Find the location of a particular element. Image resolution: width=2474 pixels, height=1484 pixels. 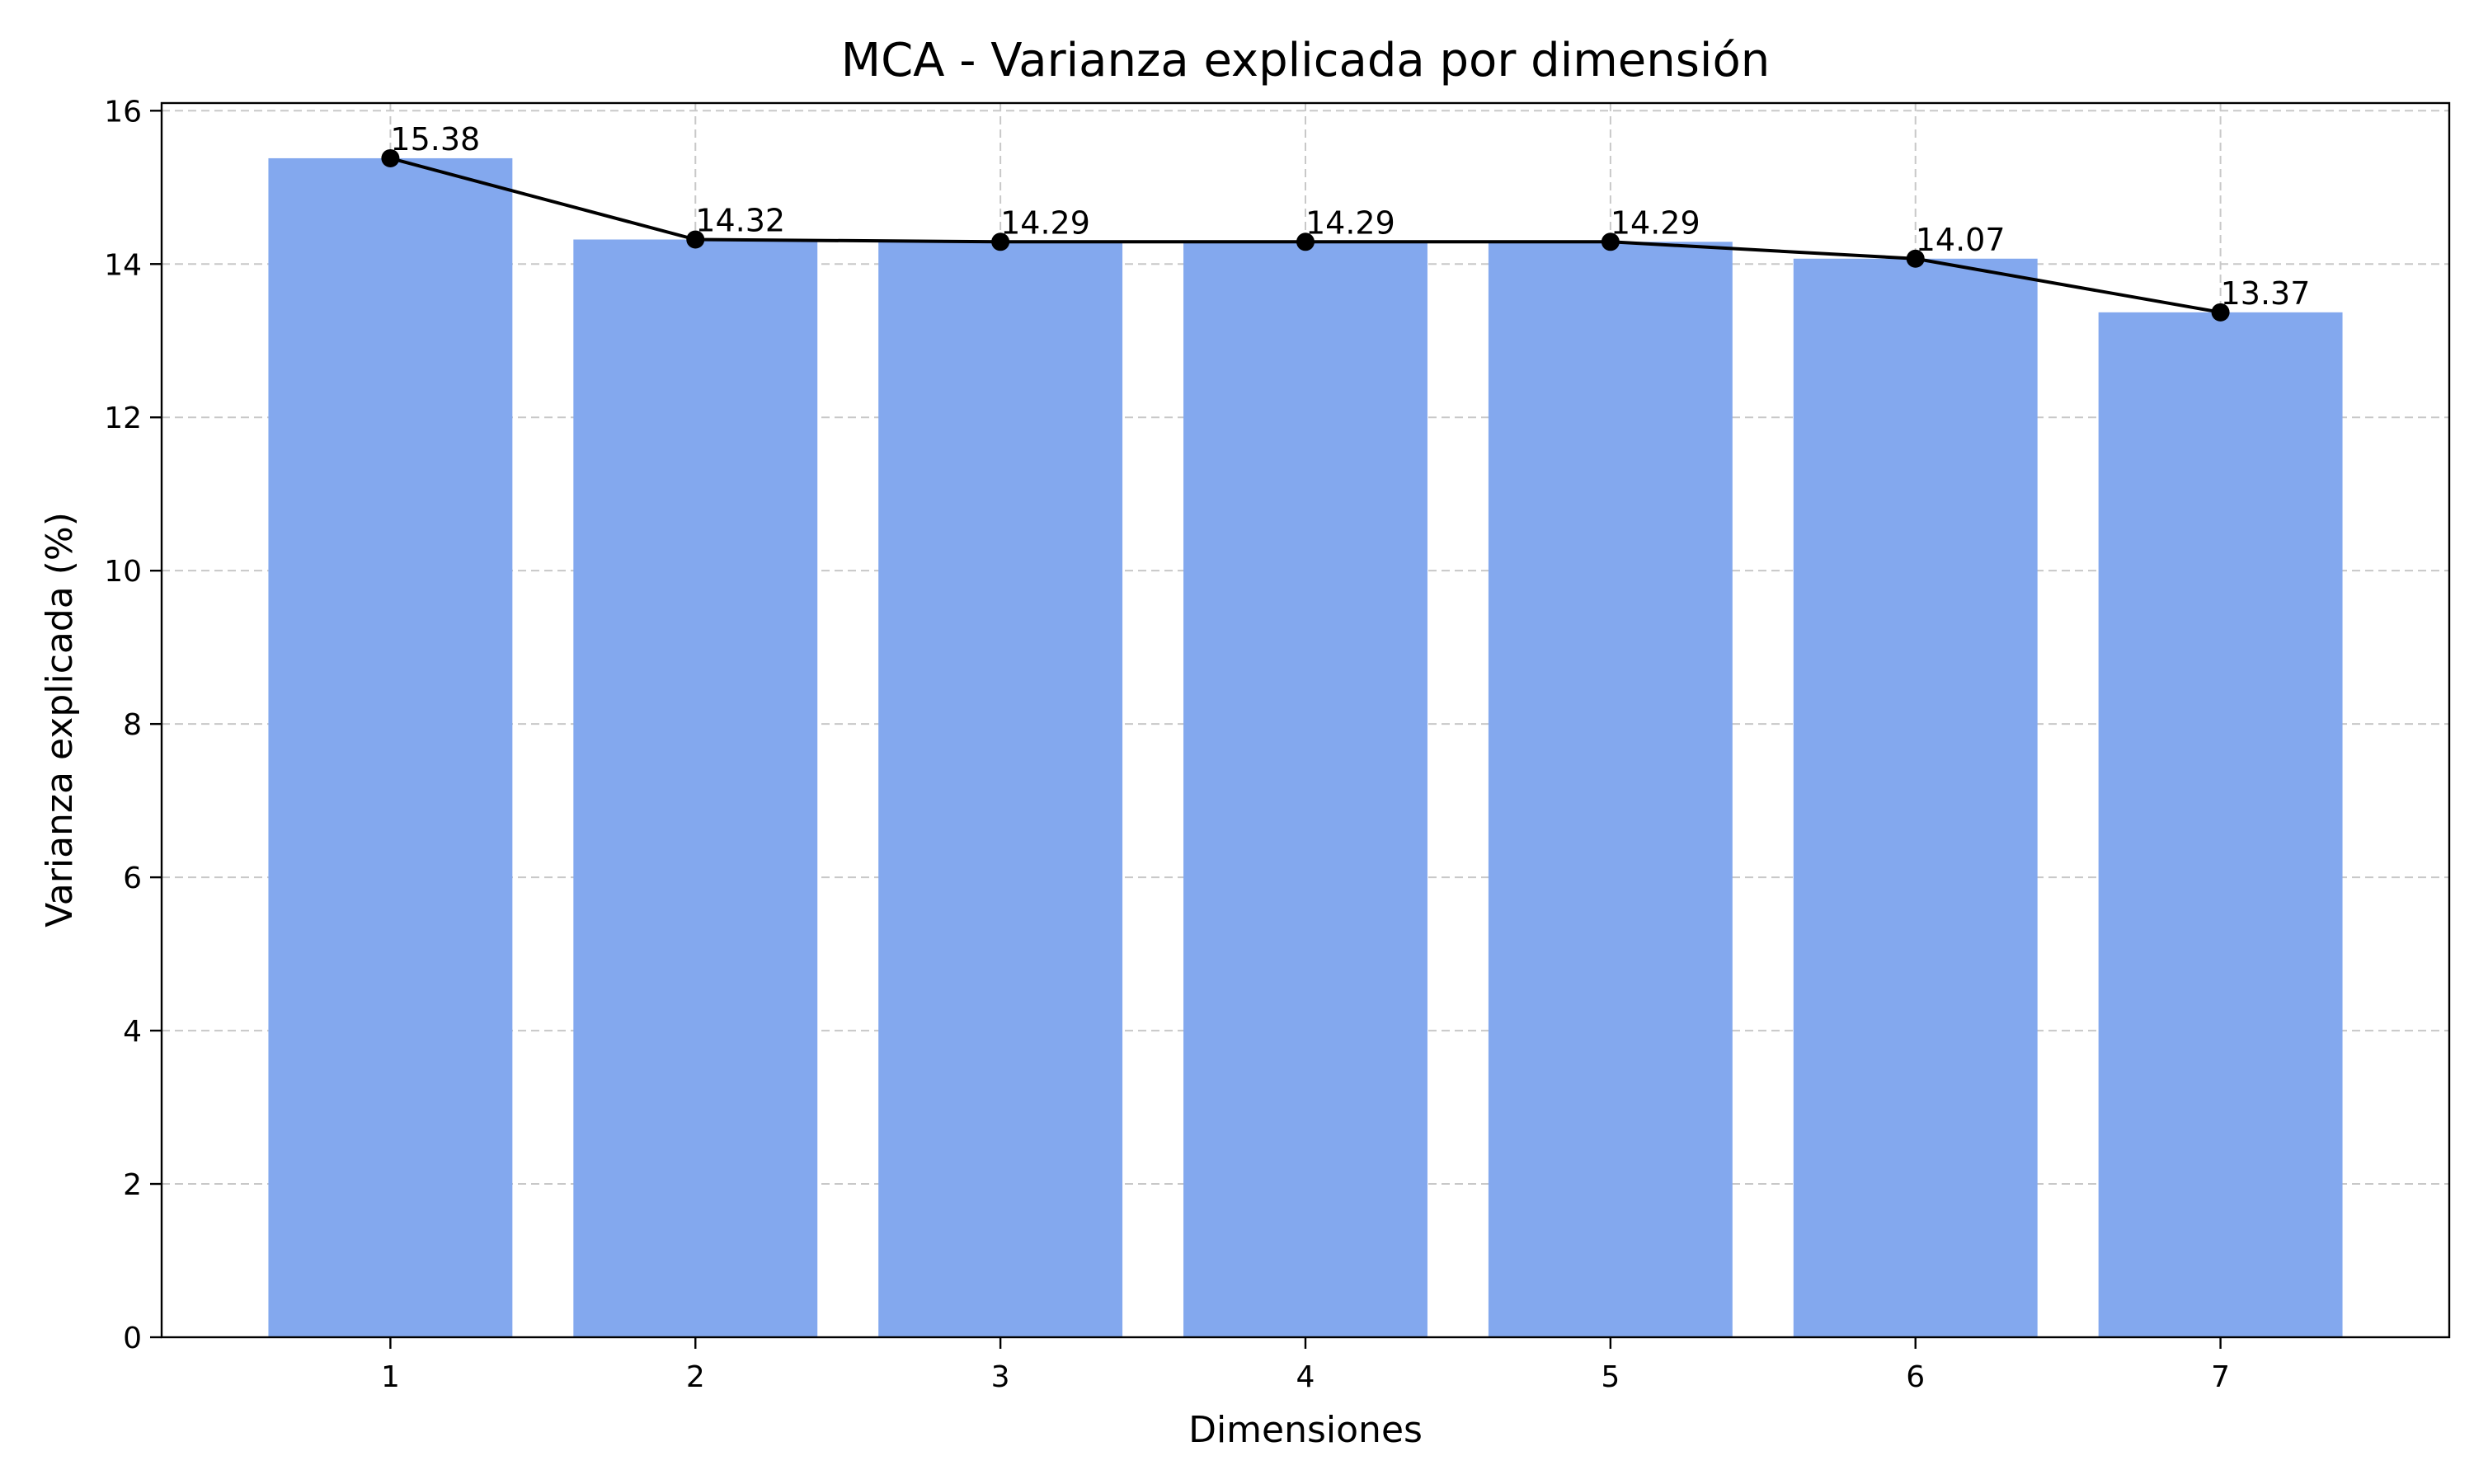

line-overlay is located at coordinates (1305, 235).